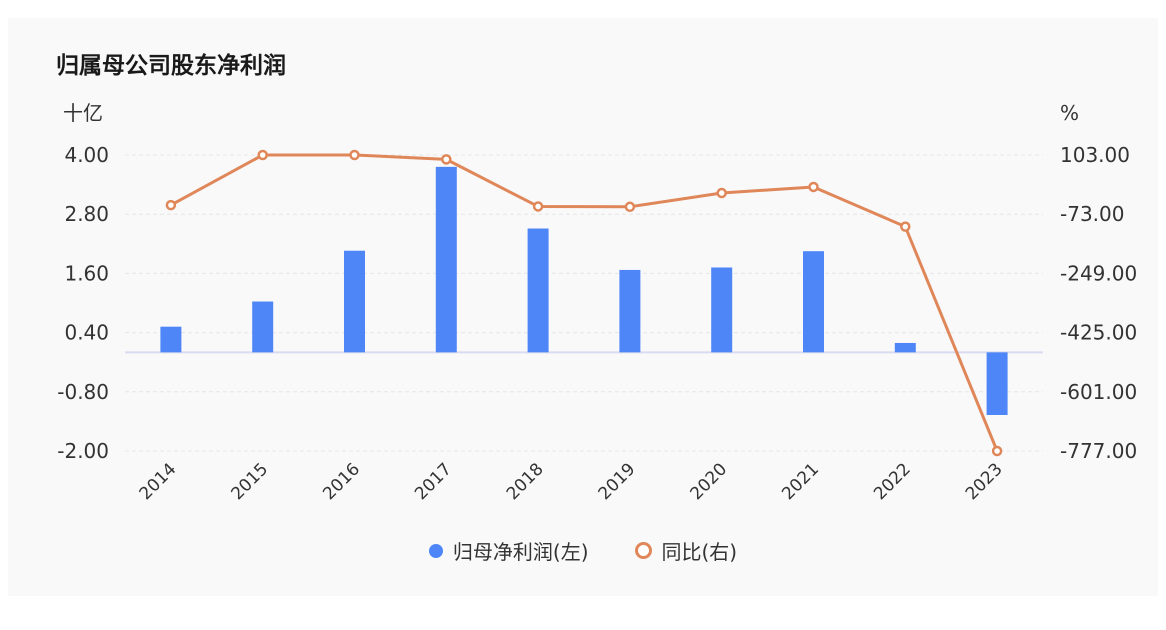 Image resolution: width=1166 pixels, height=630 pixels. What do you see at coordinates (800, 481) in the screenshot?
I see `x-tick-label: 2021` at bounding box center [800, 481].